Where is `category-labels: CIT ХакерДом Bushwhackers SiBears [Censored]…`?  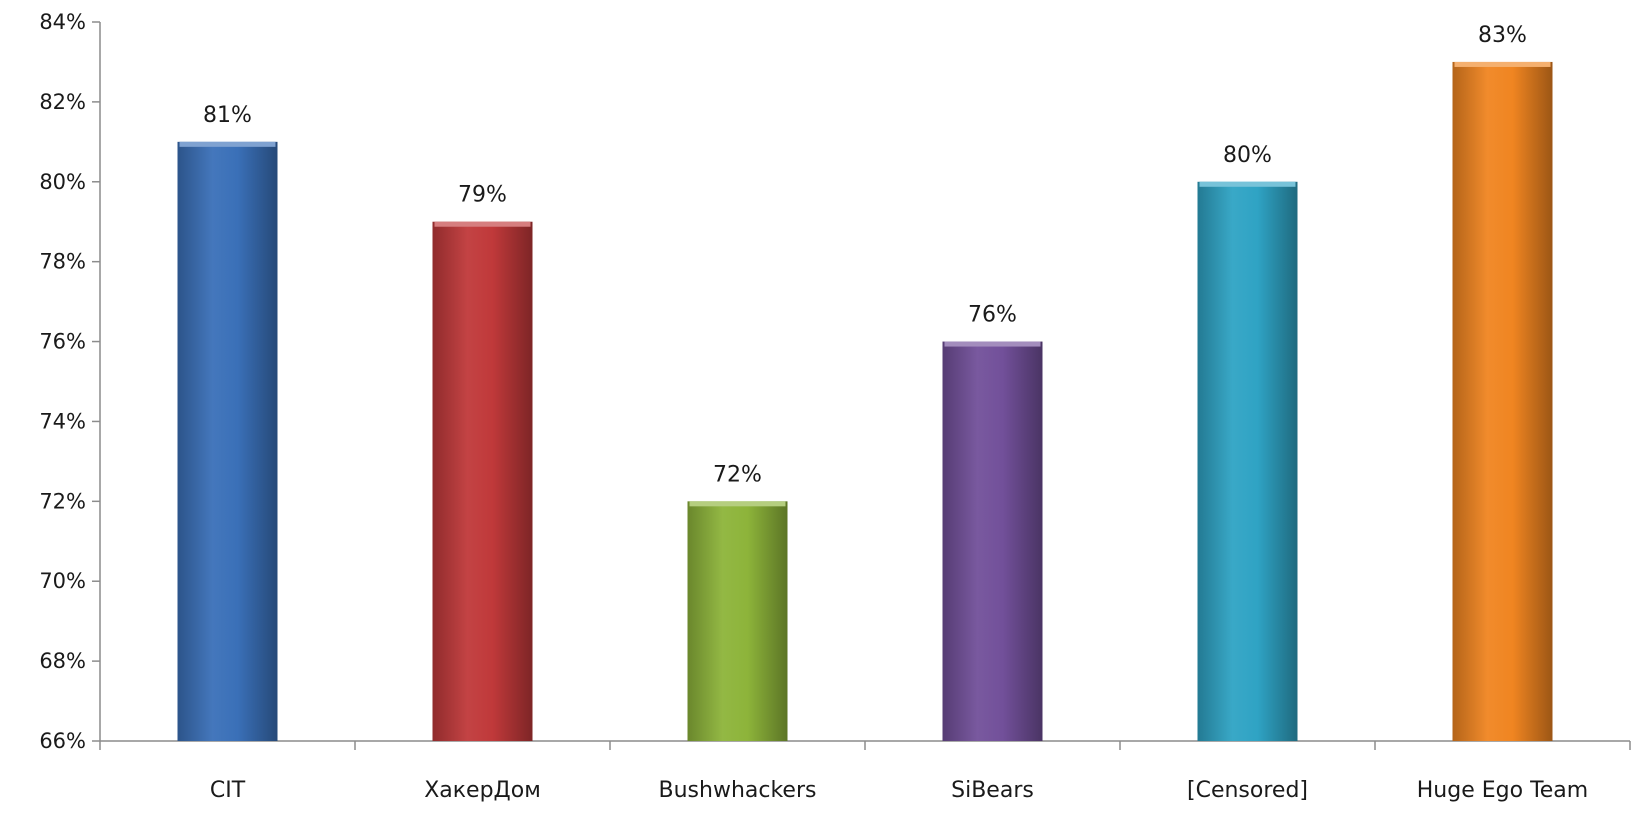 category-labels: CIT ХакерДом Bushwhackers SiBears [Censored]… is located at coordinates (899, 790).